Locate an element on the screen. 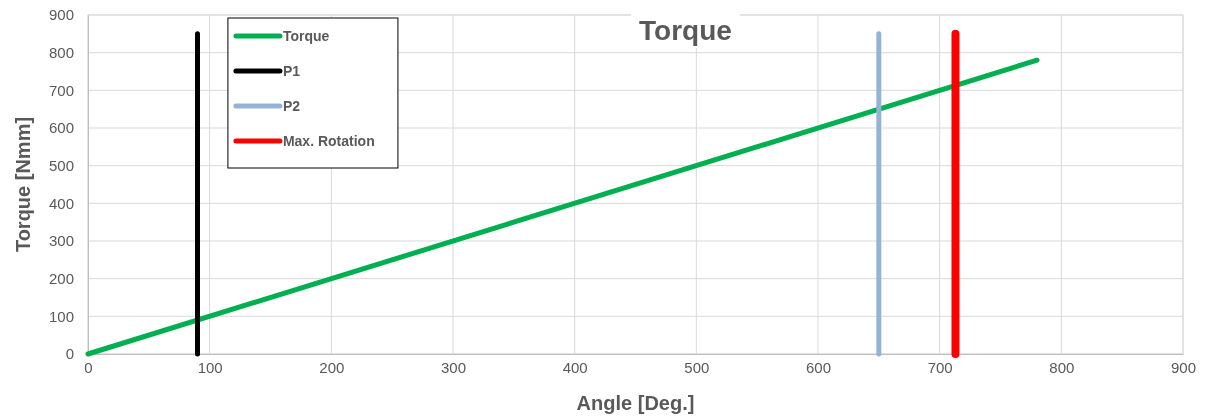 This screenshot has height=418, width=1218. x-tick-label: 800 is located at coordinates (1062, 367).